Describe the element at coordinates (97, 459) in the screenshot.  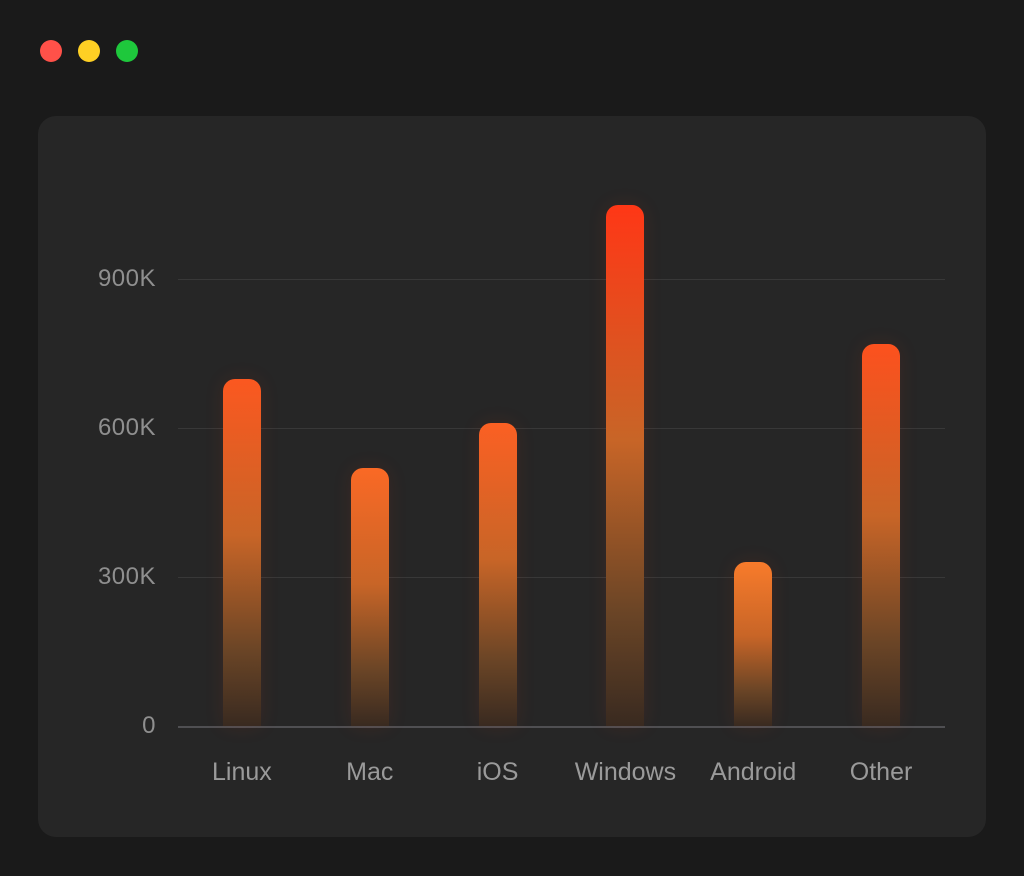
I see `y-axis: 0 300K 600K 900K` at that location.